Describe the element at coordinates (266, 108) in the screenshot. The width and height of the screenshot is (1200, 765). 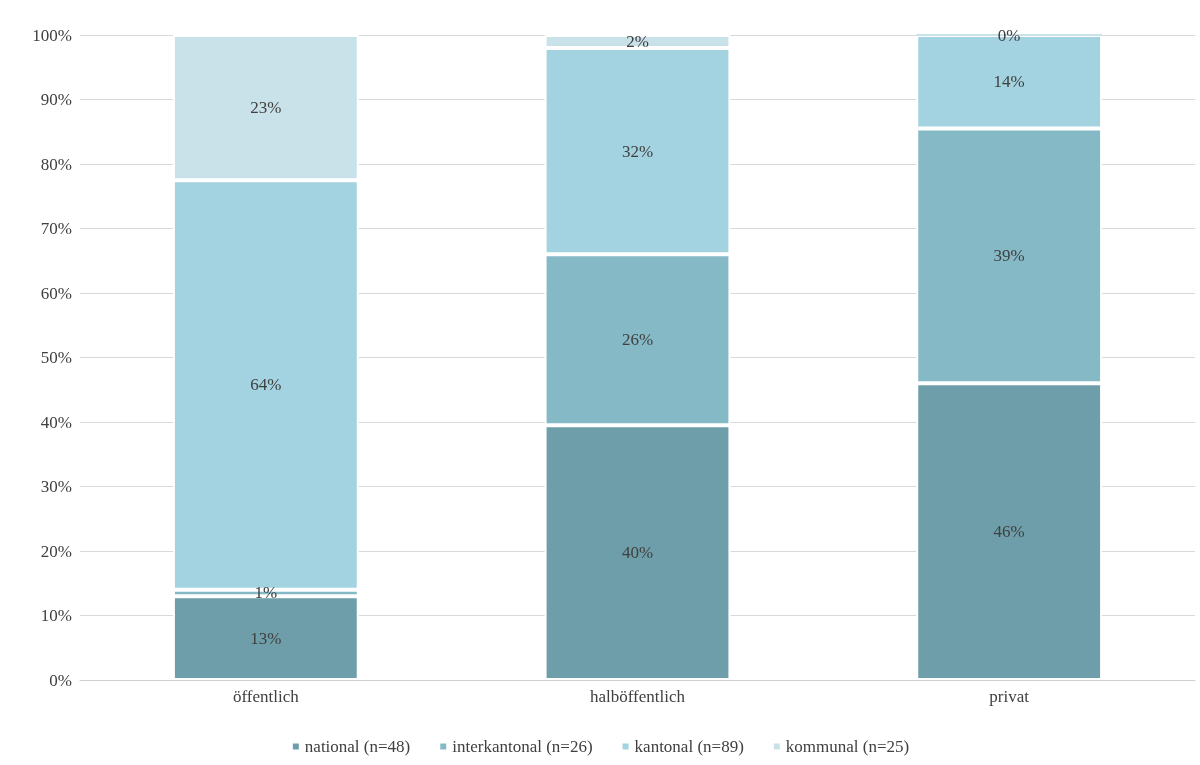
I see `data-label: 23%` at that location.